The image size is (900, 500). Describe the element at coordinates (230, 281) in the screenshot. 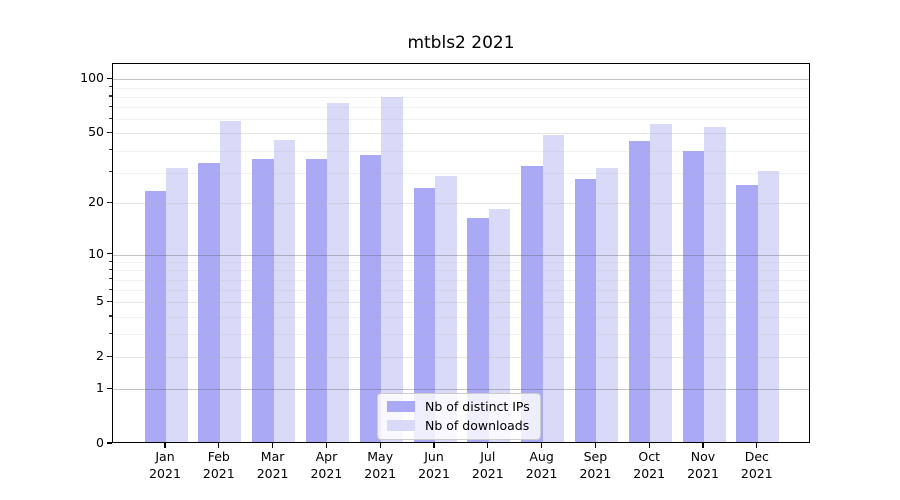

I see `bar-downloads-feb` at that location.